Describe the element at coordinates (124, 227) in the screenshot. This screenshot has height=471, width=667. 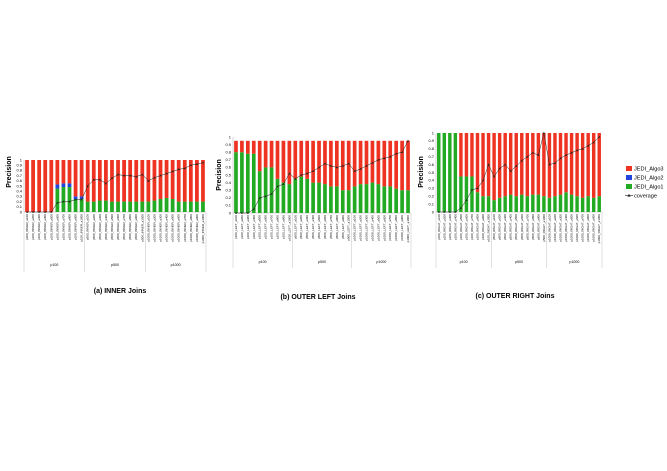
I see `x-tick-label: p500_INNER_a700` at that location.